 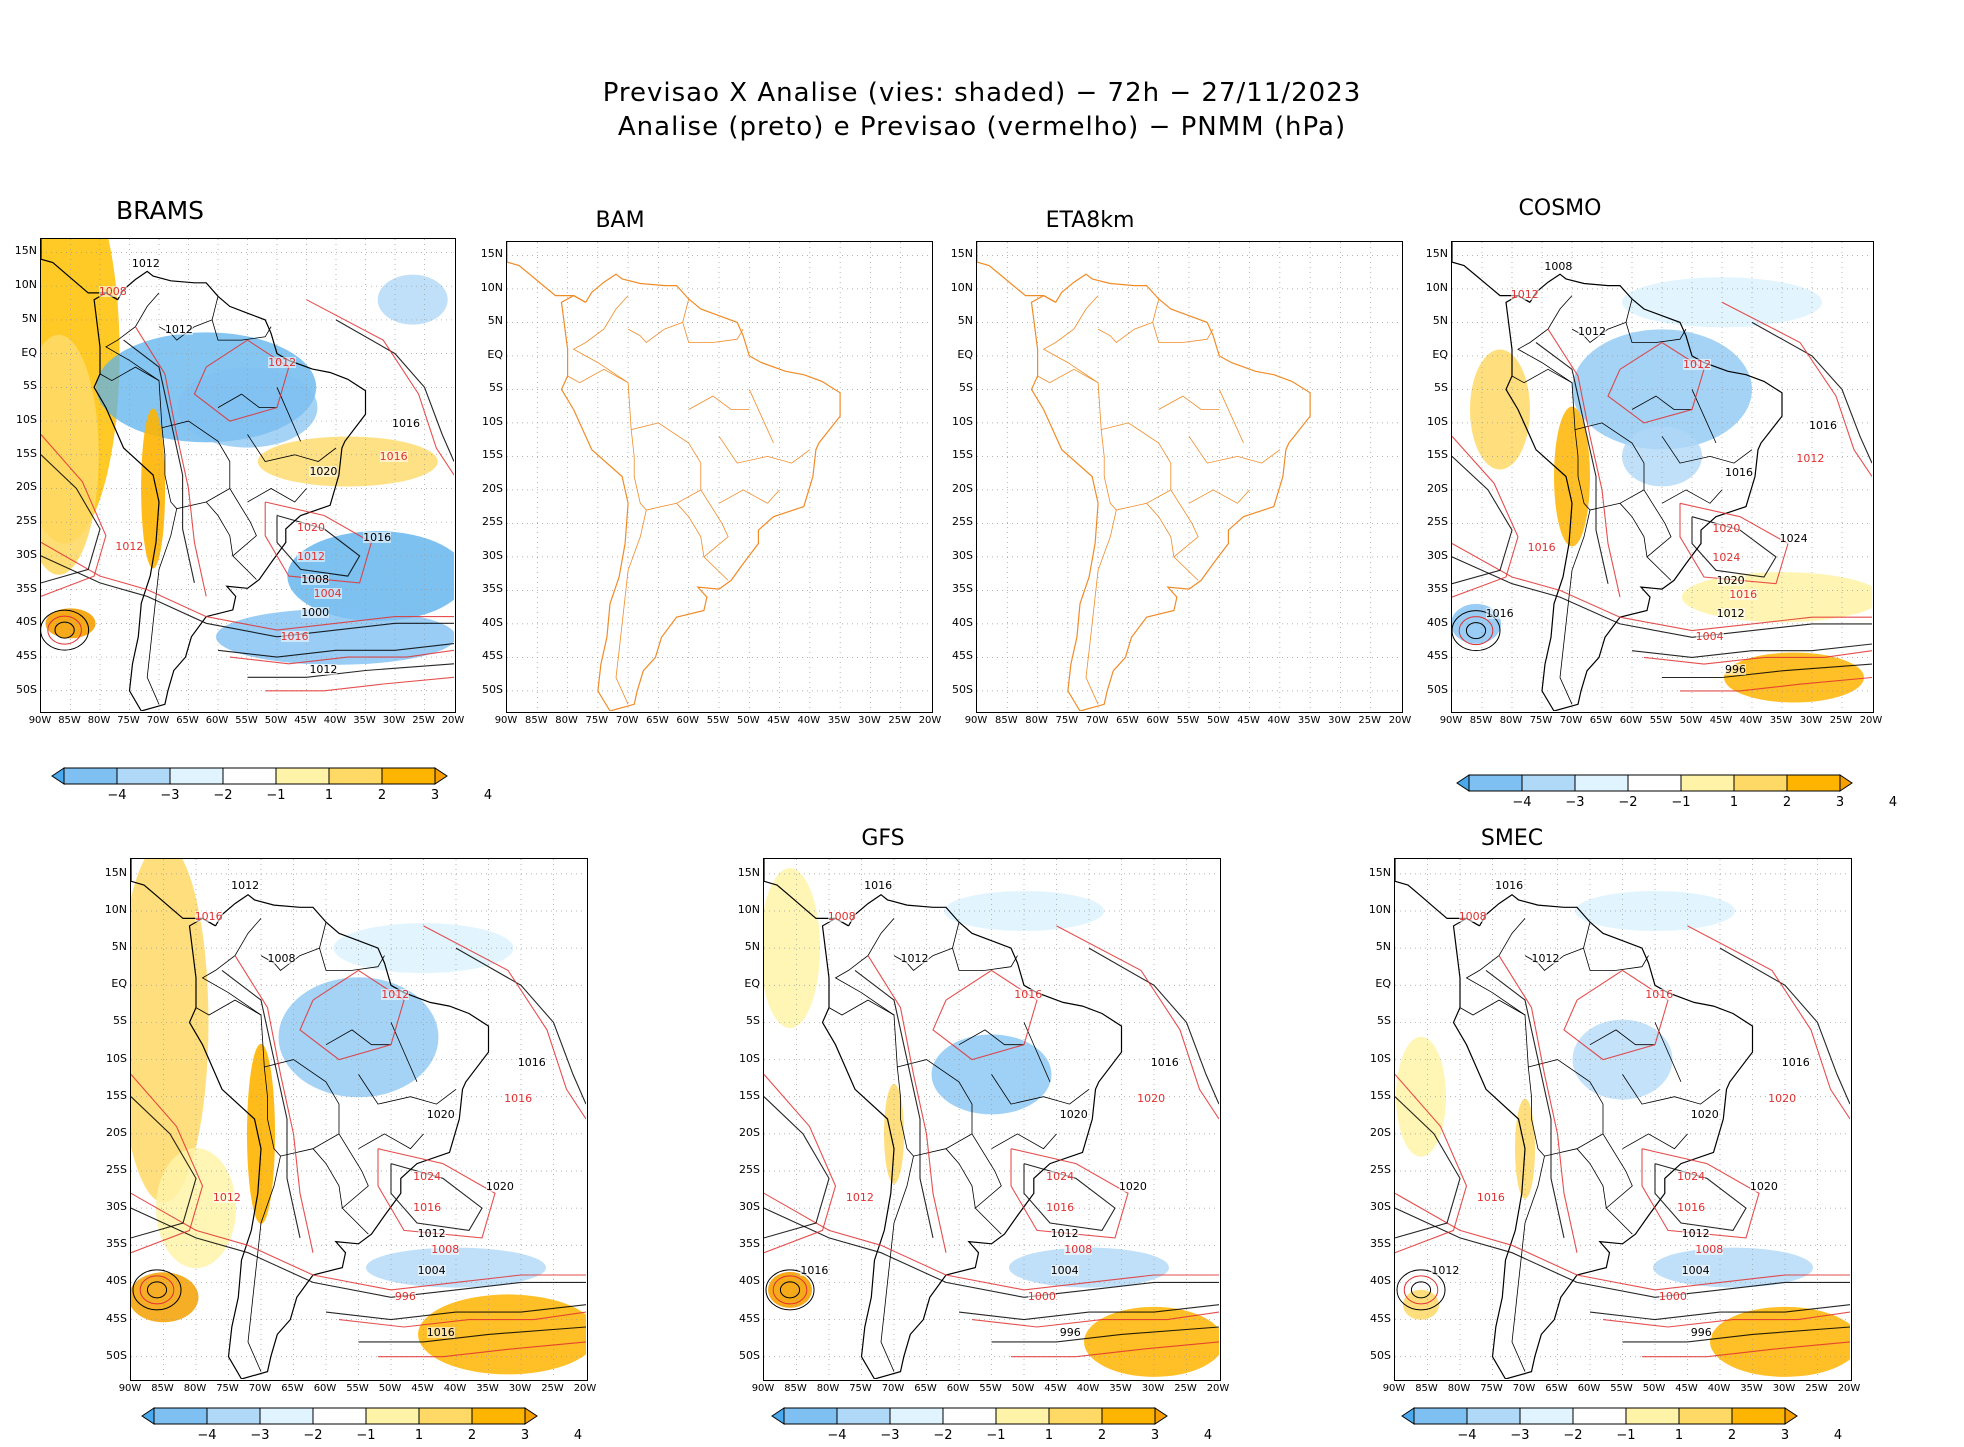 What do you see at coordinates (1394, 1388) in the screenshot?
I see `lon-tick-label: 90W` at bounding box center [1394, 1388].